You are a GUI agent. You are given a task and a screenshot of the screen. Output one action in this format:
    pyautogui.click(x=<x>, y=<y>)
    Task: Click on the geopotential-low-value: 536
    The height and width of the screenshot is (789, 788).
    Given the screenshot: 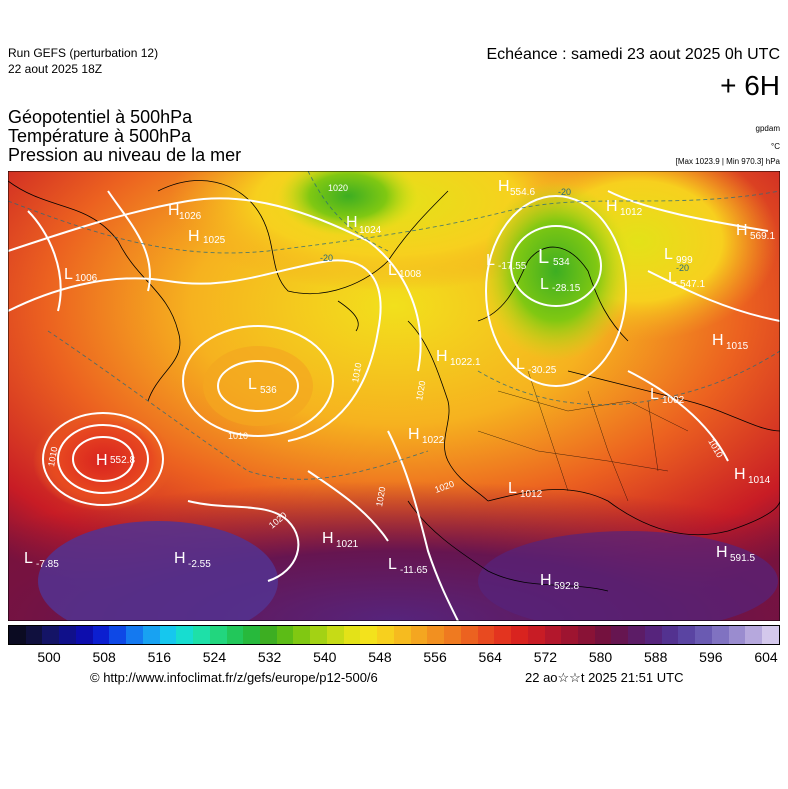 What is the action you would take?
    pyautogui.click(x=268, y=390)
    